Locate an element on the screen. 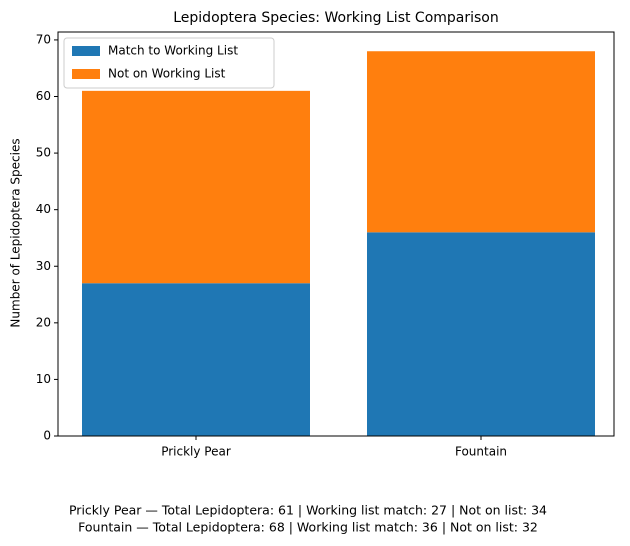  y-tick-label: 0 is located at coordinates (47, 436).